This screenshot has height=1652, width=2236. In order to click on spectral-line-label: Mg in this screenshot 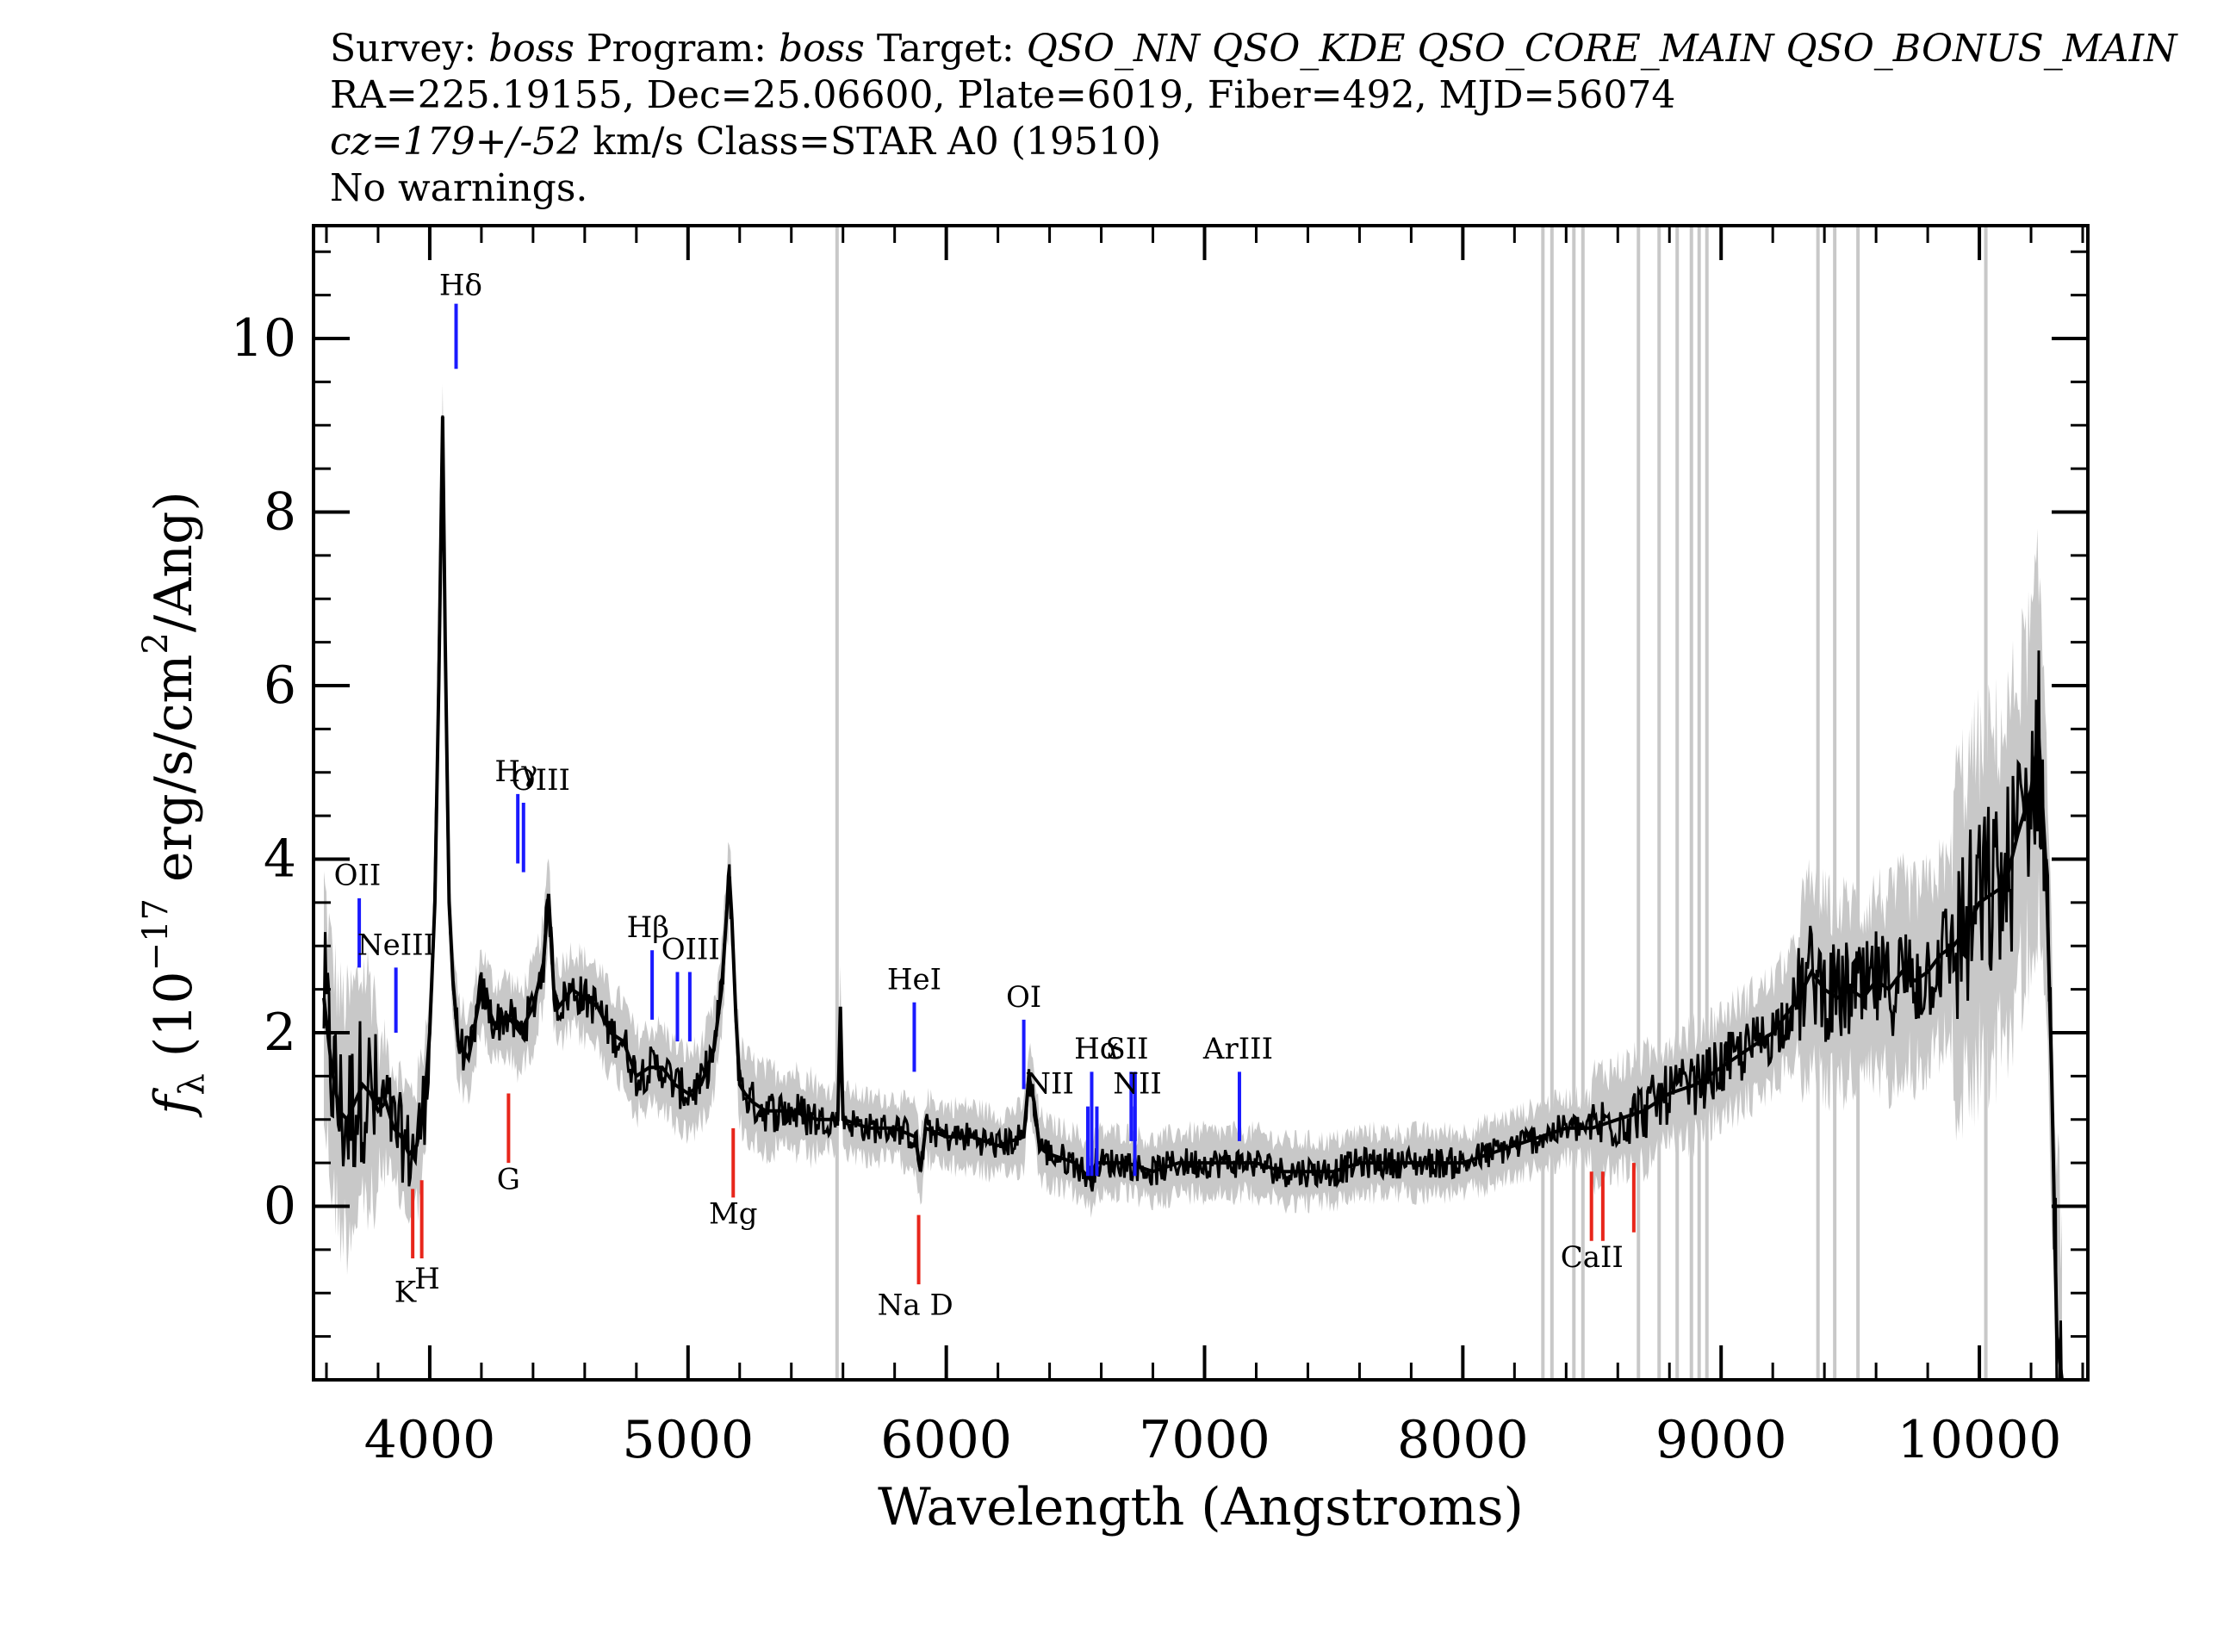, I will do `click(733, 1214)`.